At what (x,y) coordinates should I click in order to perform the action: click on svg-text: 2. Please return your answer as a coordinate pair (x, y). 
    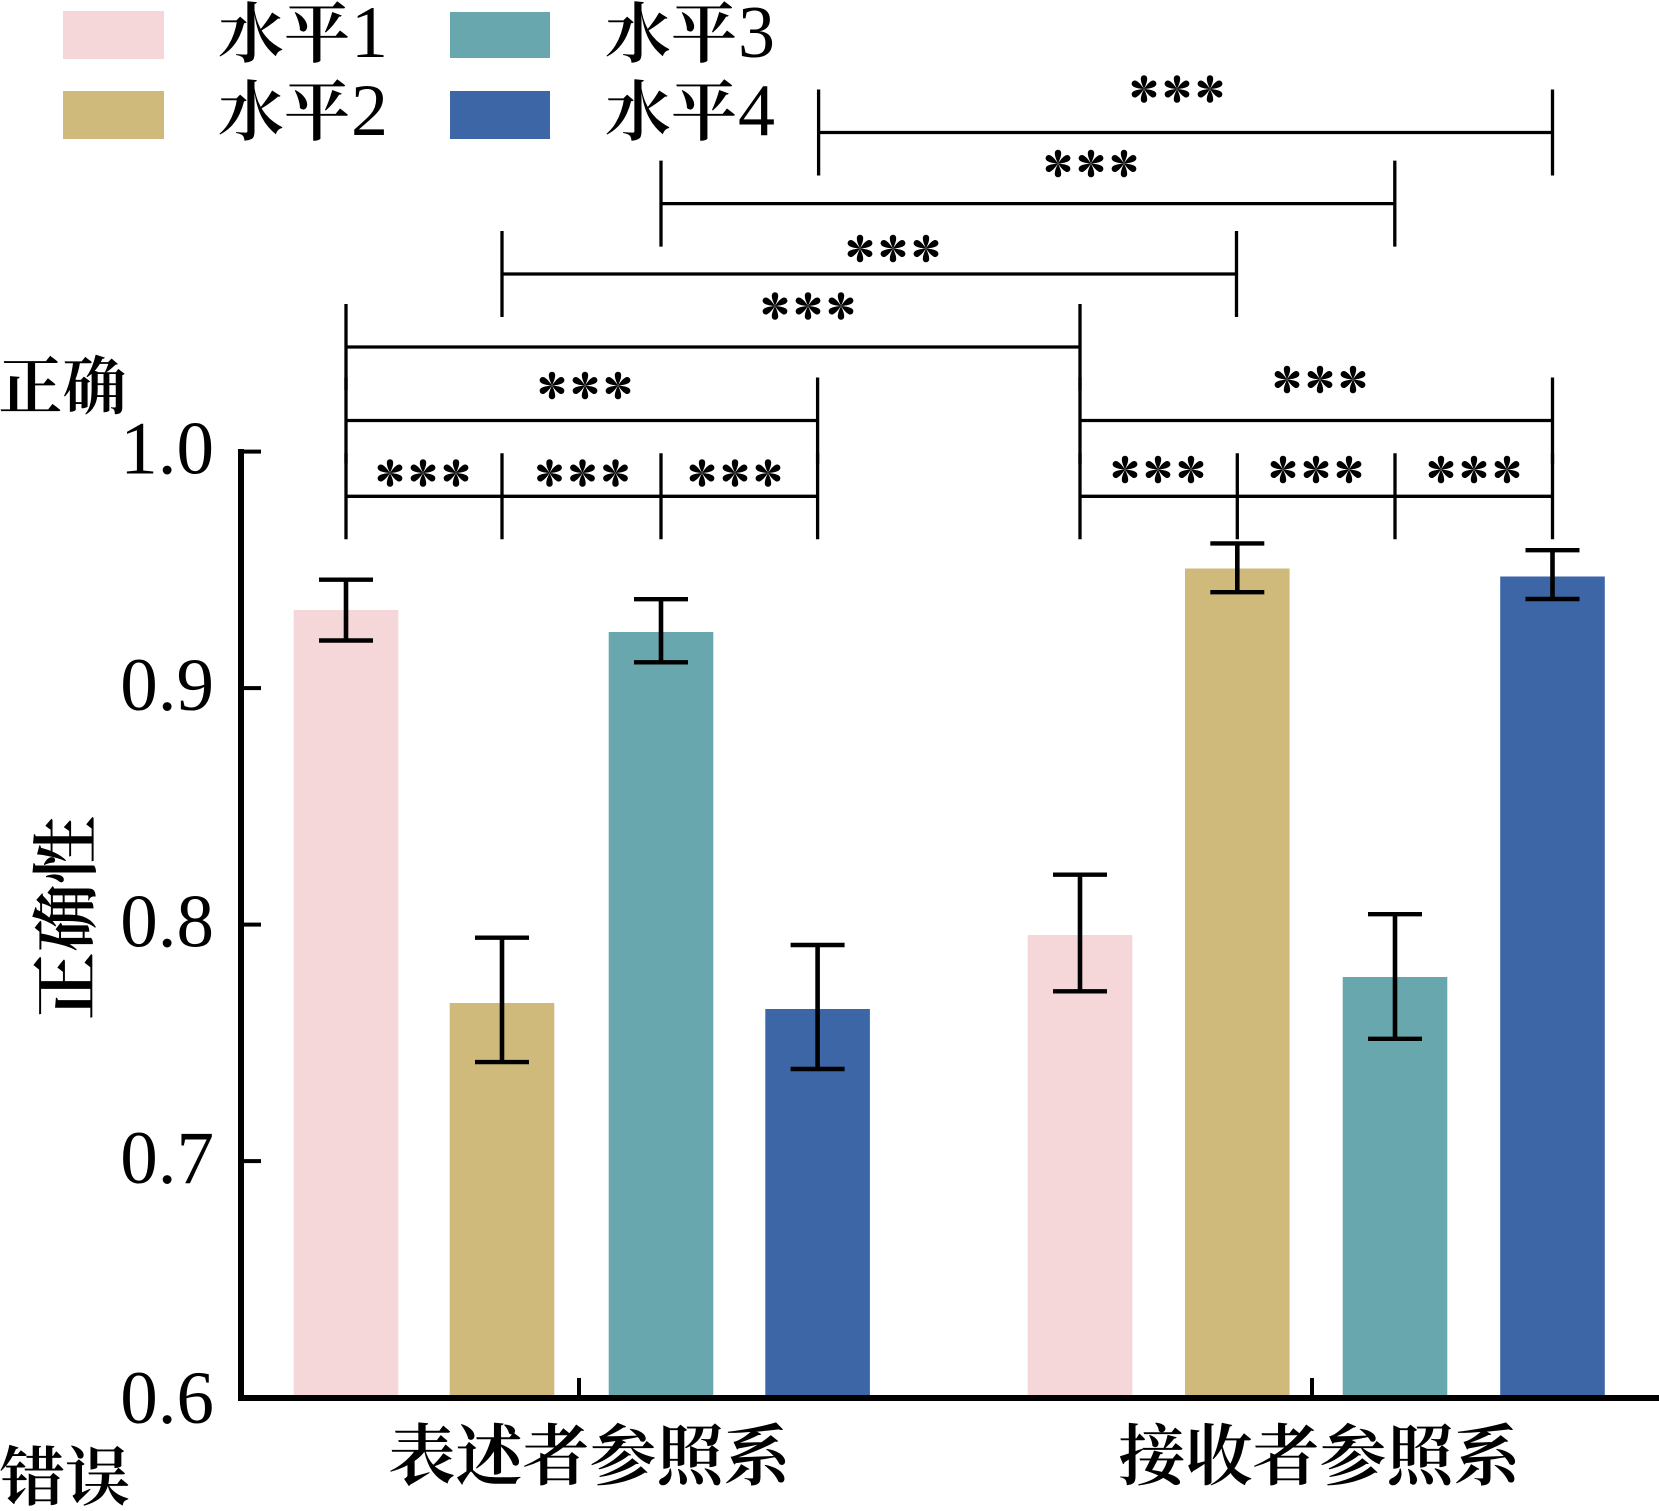
    Looking at the image, I should click on (369, 111).